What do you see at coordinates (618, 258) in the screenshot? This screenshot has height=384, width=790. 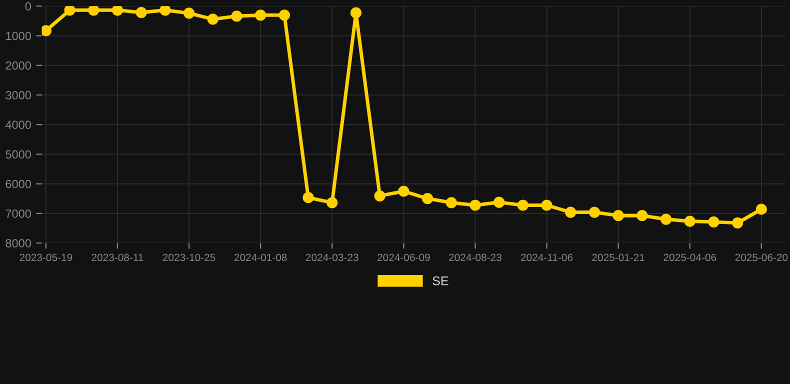 I see `x-tick-label: 2025-01-21` at bounding box center [618, 258].